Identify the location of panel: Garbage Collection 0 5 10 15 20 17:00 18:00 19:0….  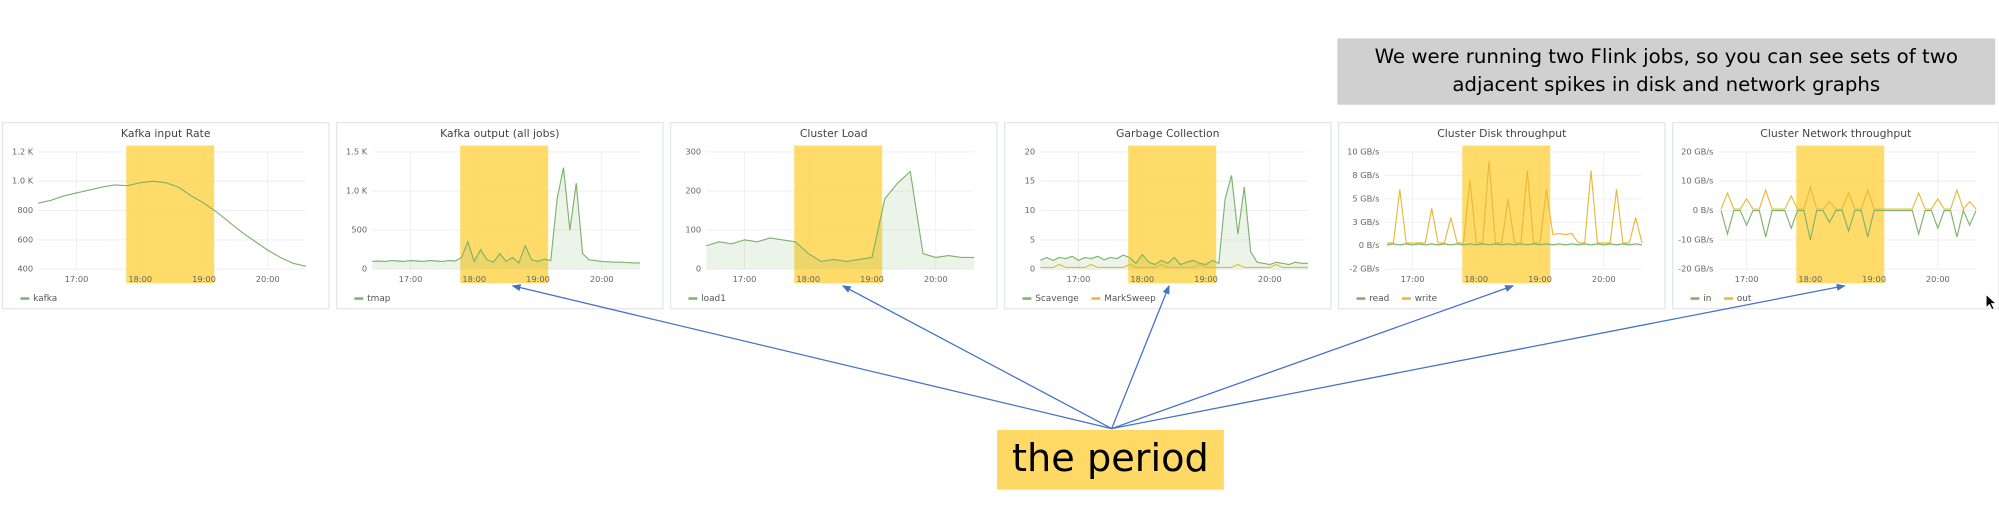
(1167, 215).